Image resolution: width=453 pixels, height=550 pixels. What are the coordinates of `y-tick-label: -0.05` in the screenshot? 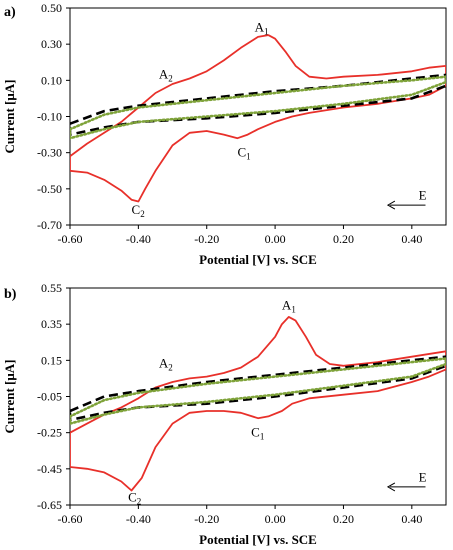 It's located at (49, 397).